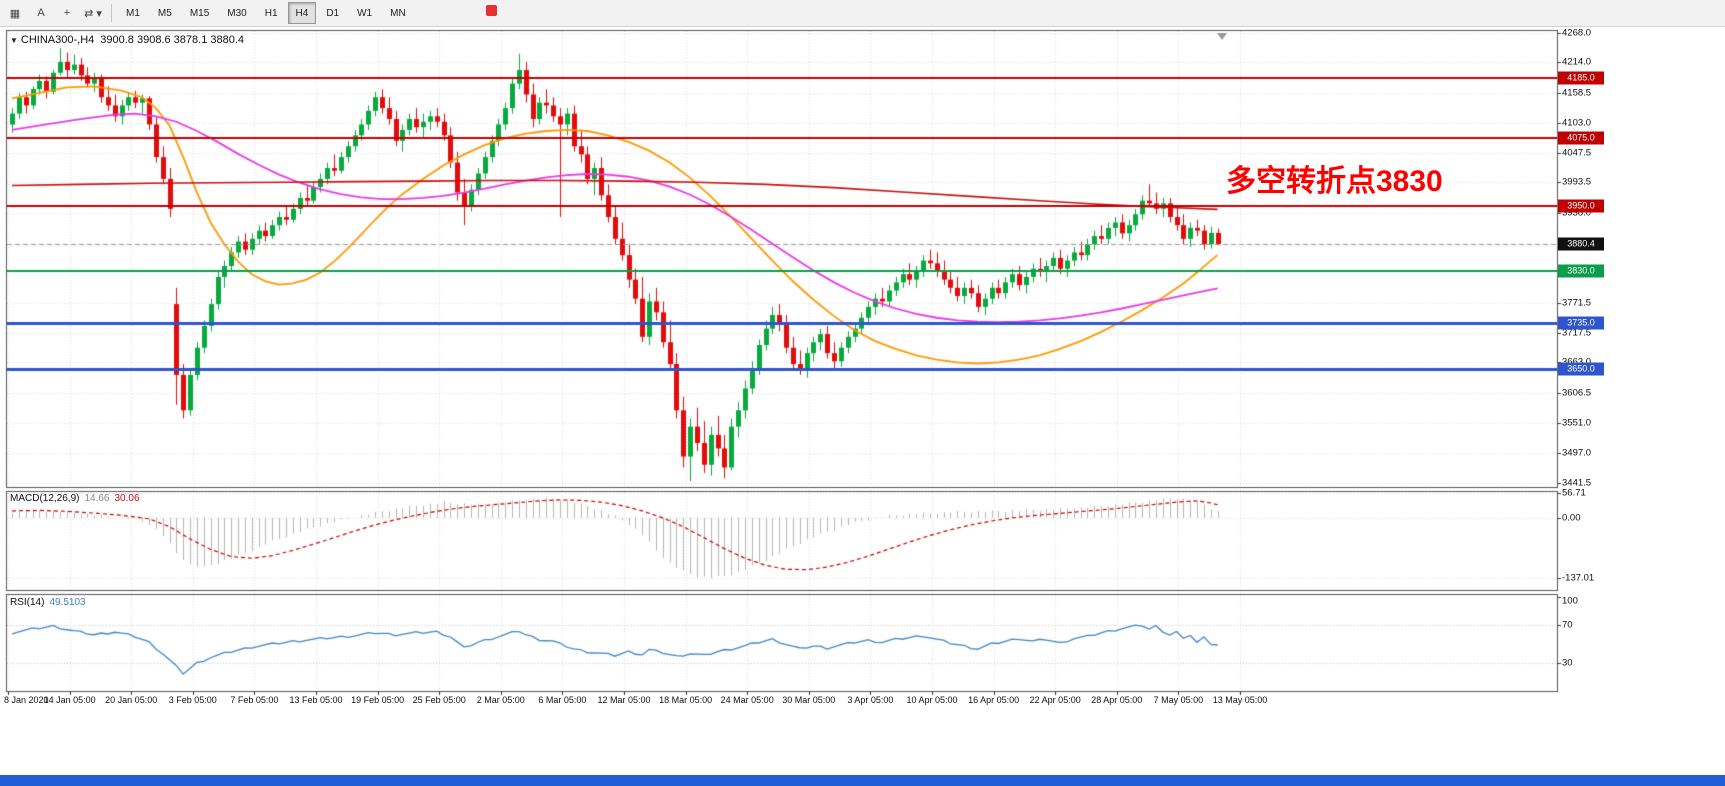  Describe the element at coordinates (862, 13) in the screenshot. I see `toolbar: ▦ A + ⇄ ▾ M1 M5 M15 M30 H1 H4 D1 W1 MN` at that location.